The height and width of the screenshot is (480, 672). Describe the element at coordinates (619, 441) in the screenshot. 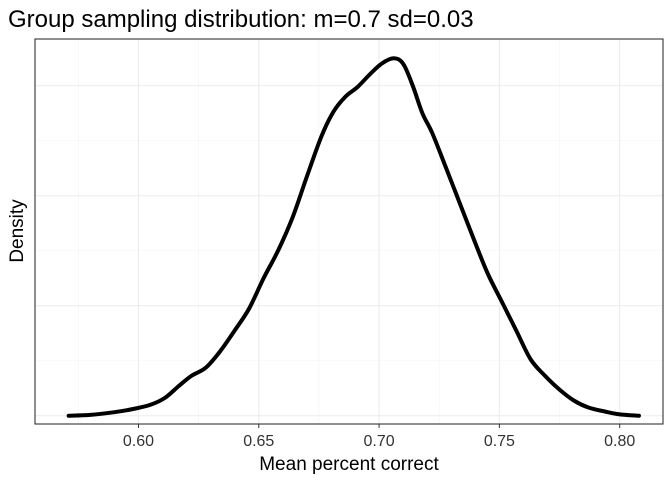

I see `x-tick-label: 0.80` at that location.